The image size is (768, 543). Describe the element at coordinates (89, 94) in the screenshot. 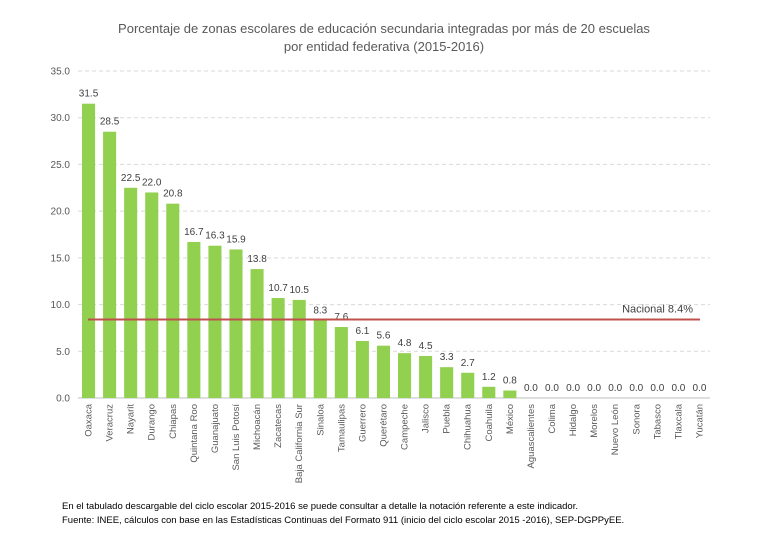

I see `data-label: 31.5` at that location.